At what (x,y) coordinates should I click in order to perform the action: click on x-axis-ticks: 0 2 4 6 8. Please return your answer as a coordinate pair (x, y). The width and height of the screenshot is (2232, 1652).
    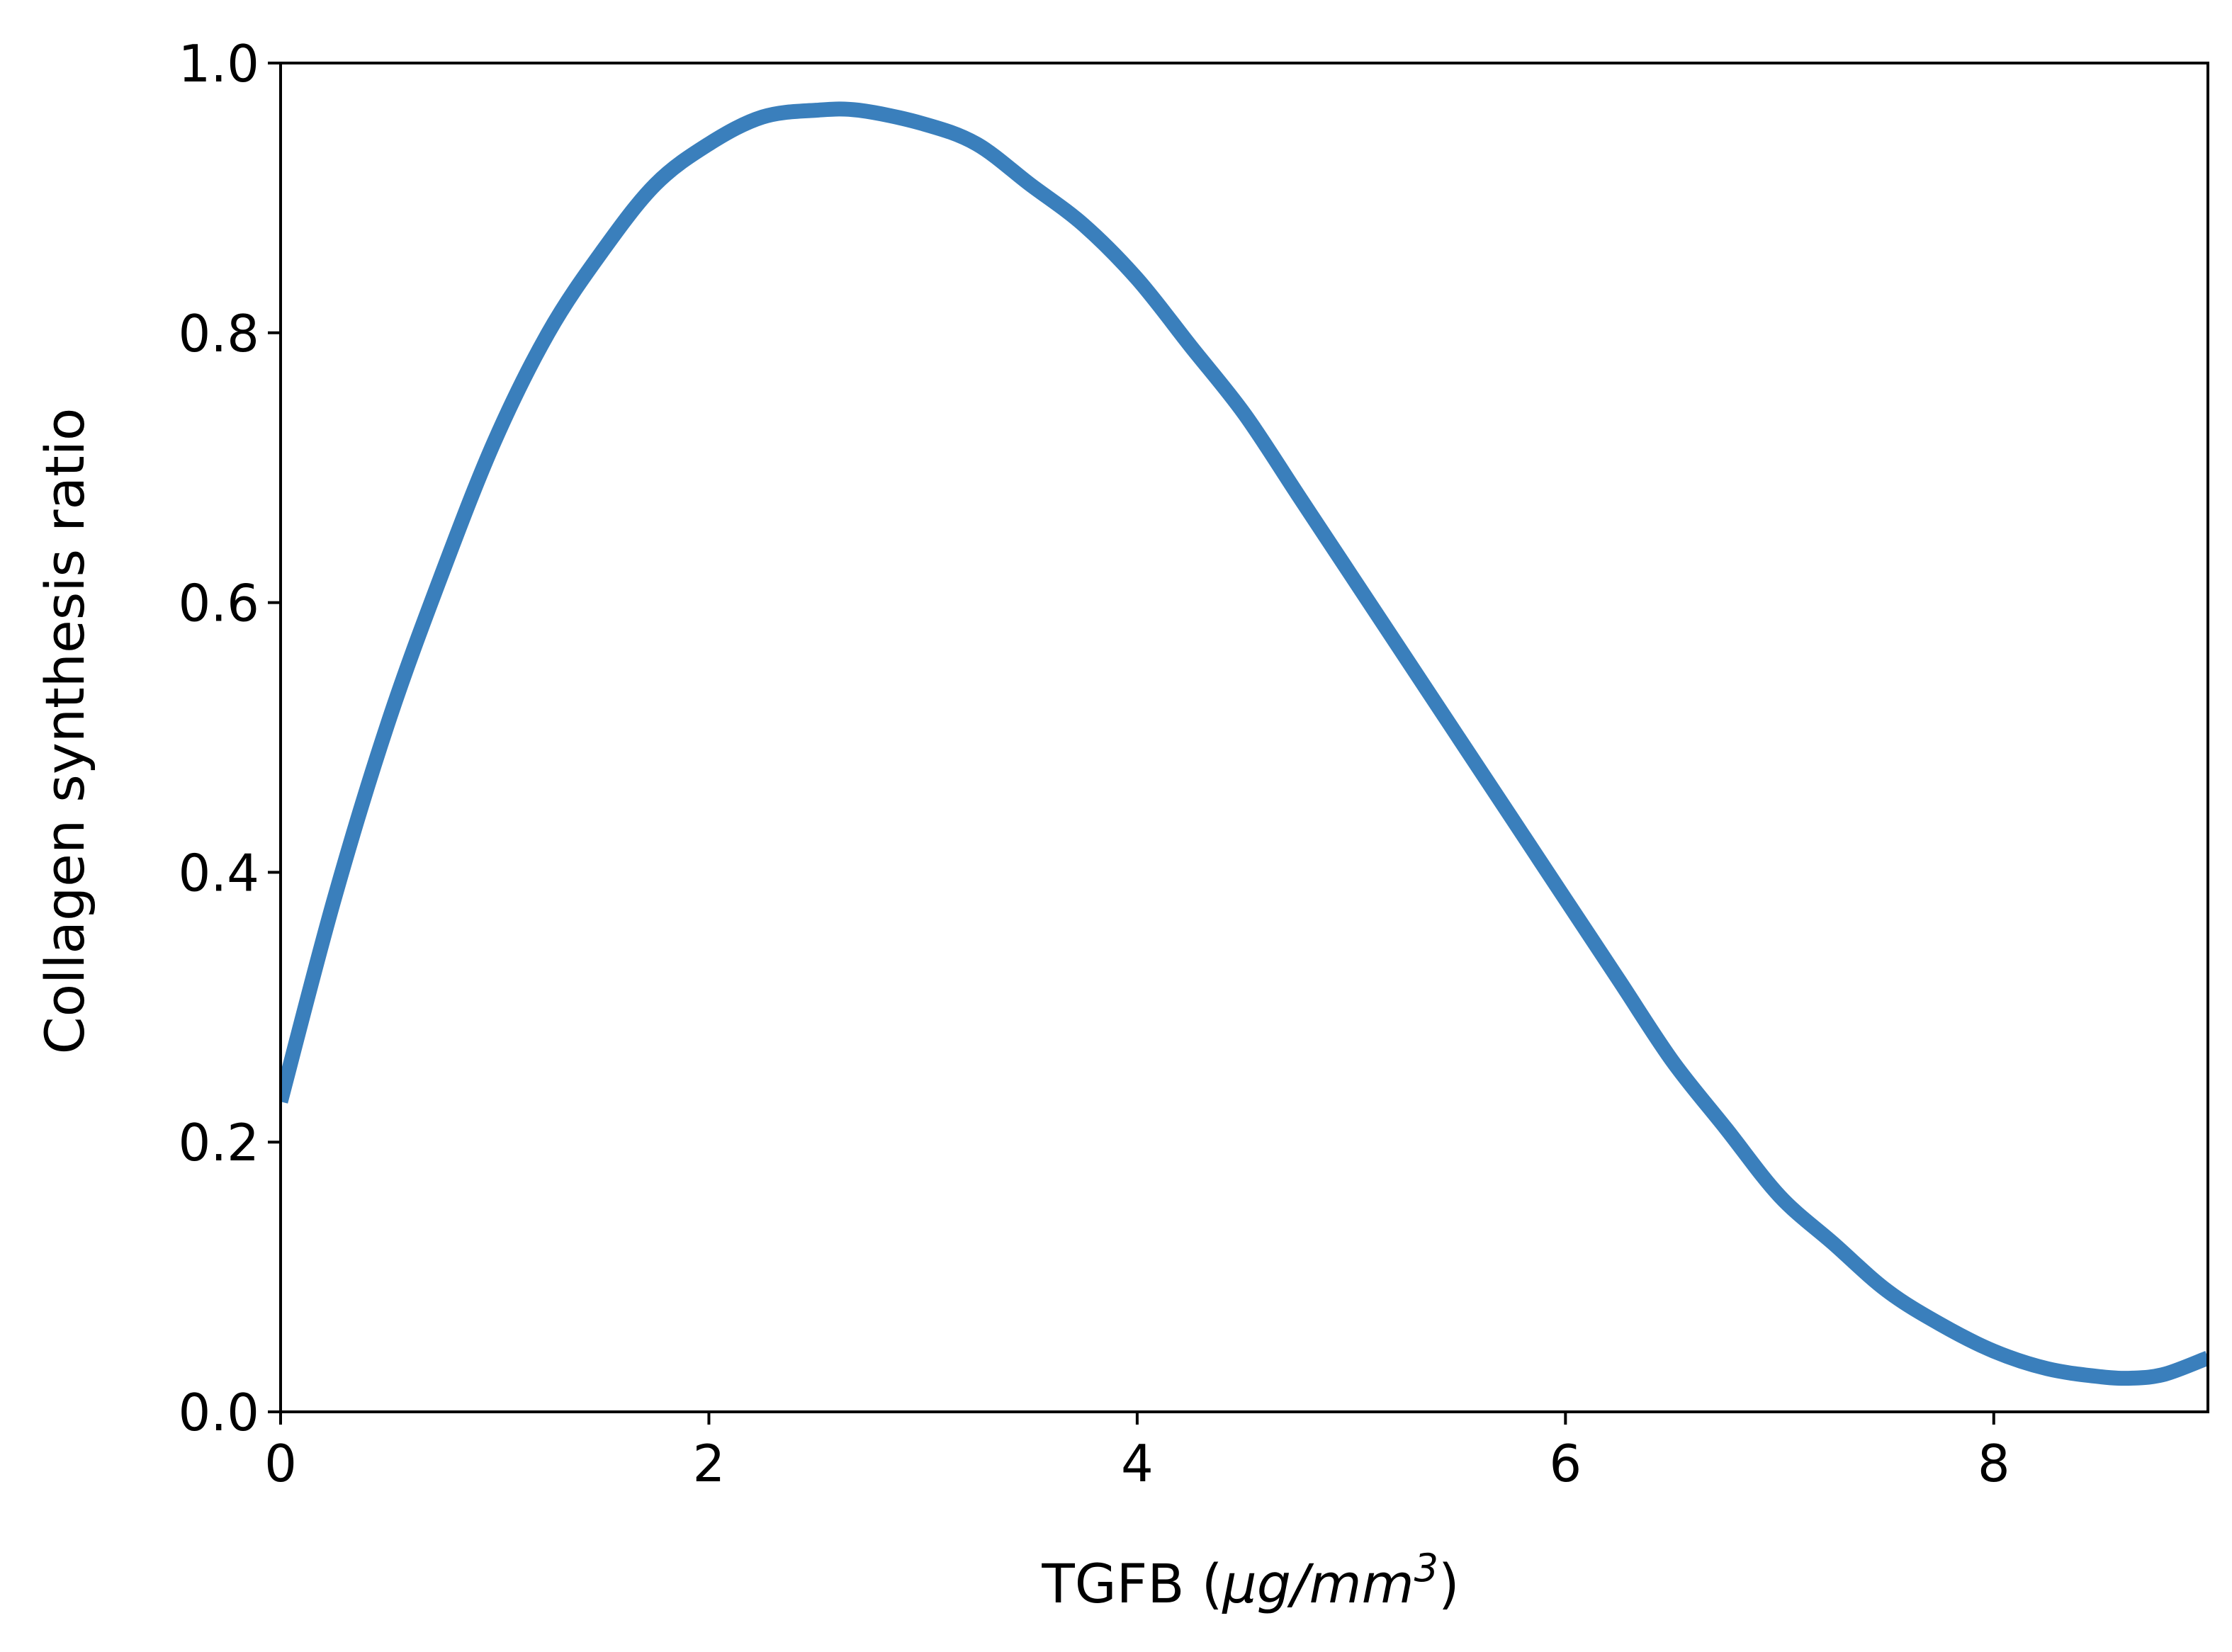
    Looking at the image, I should click on (1137, 1452).